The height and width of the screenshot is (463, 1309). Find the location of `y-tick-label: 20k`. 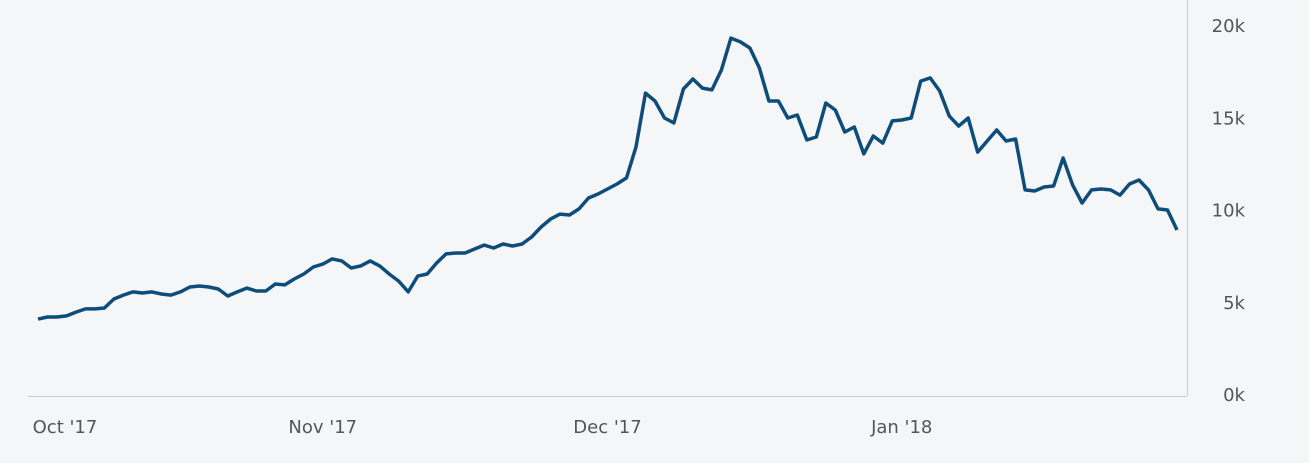

y-tick-label: 20k is located at coordinates (1229, 26).